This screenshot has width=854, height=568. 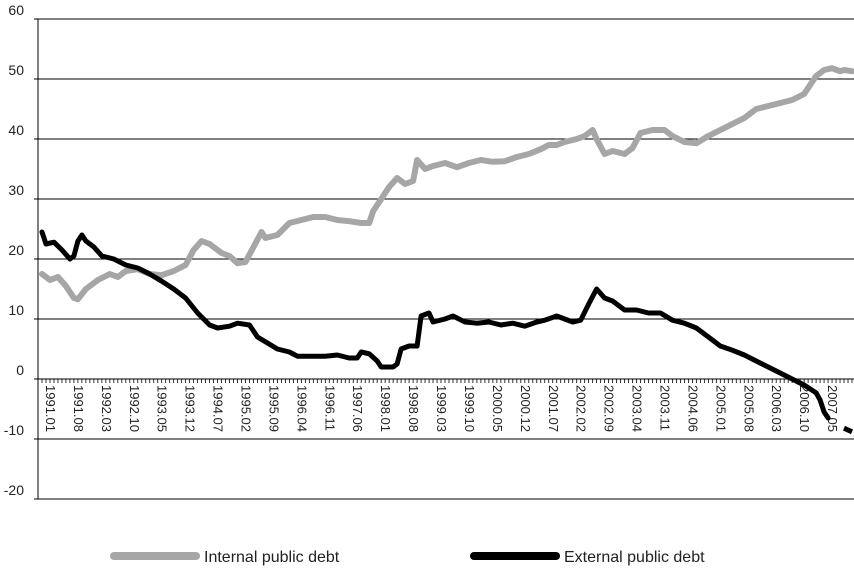 I want to click on x-tick-label: 1999.10, so click(x=469, y=408).